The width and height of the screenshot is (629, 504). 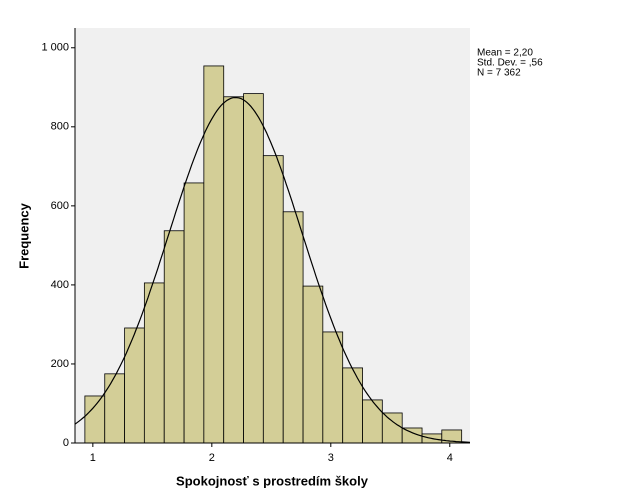 I want to click on y-tick-label: 0, so click(x=66, y=443).